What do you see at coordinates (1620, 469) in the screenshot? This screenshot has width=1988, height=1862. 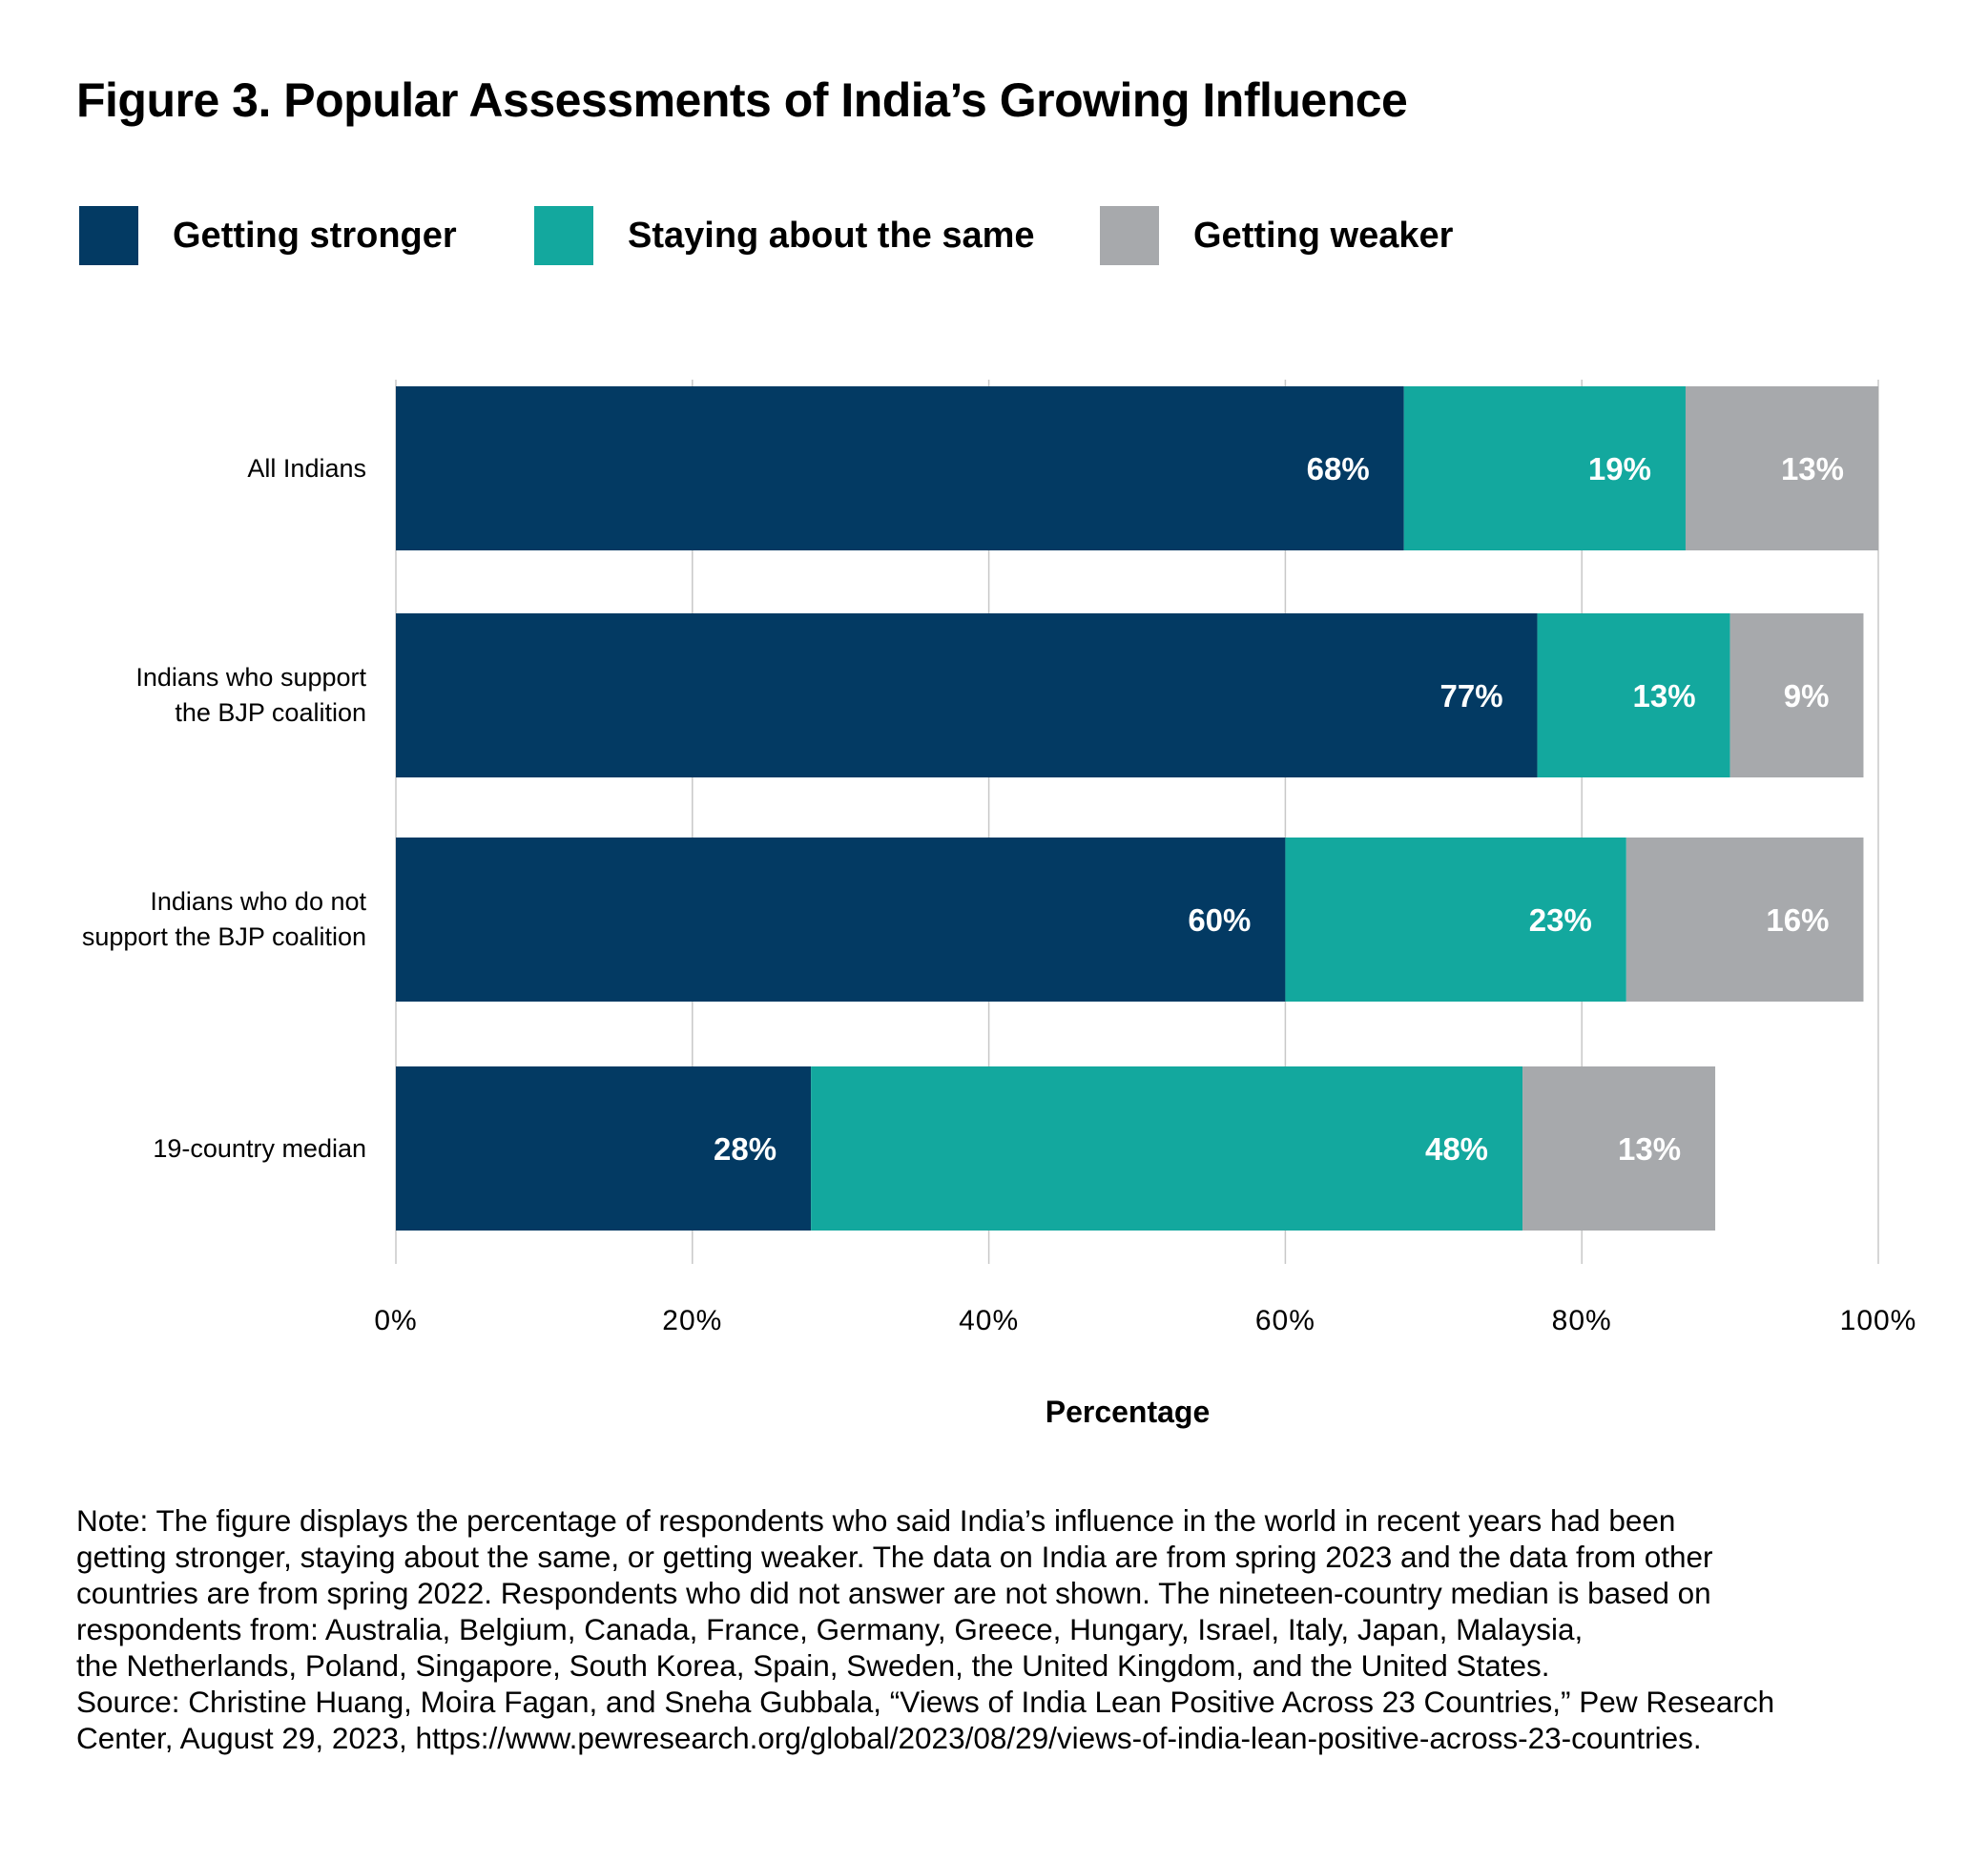 I see `data-label: 19%` at bounding box center [1620, 469].